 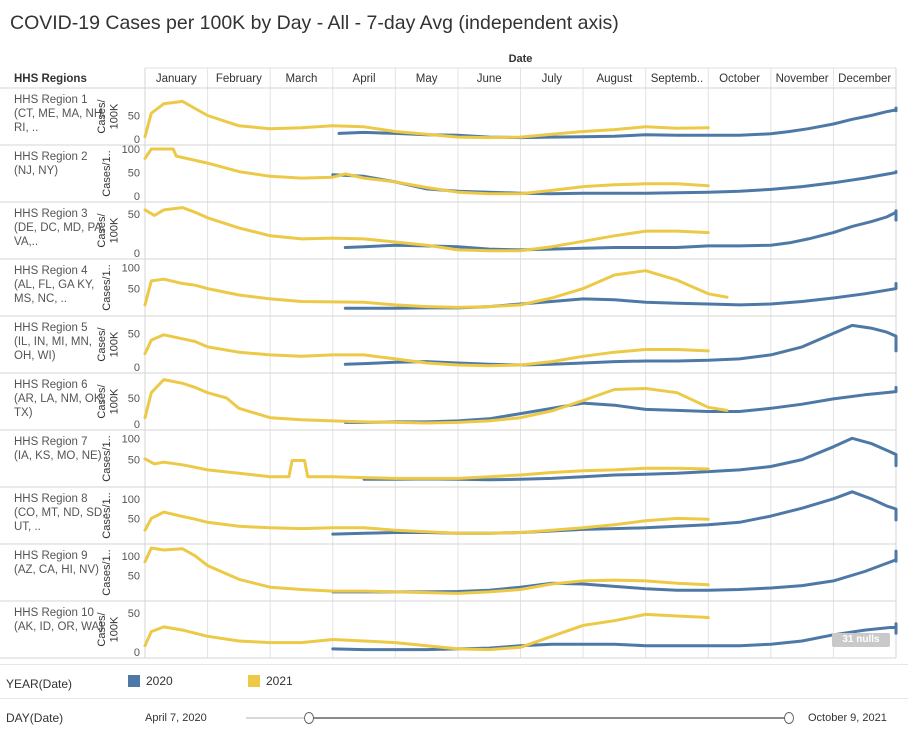 I want to click on region-label-4: HHS Region 4 (AL, FL, GA KY, MS, NC, .., so click(x=54, y=285).